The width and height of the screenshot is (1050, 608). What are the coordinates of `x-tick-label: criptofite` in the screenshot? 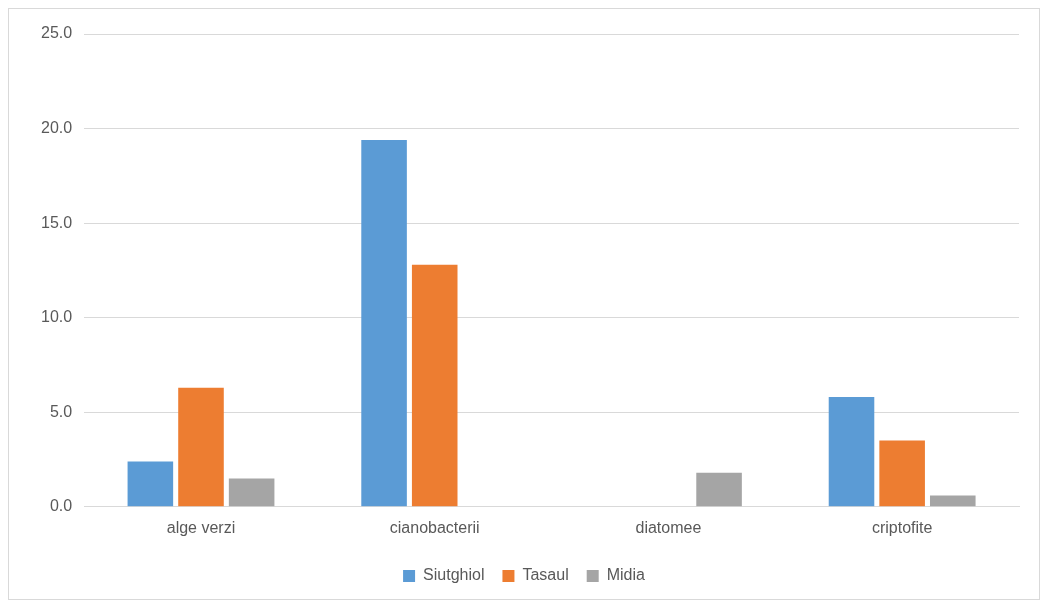 It's located at (902, 527).